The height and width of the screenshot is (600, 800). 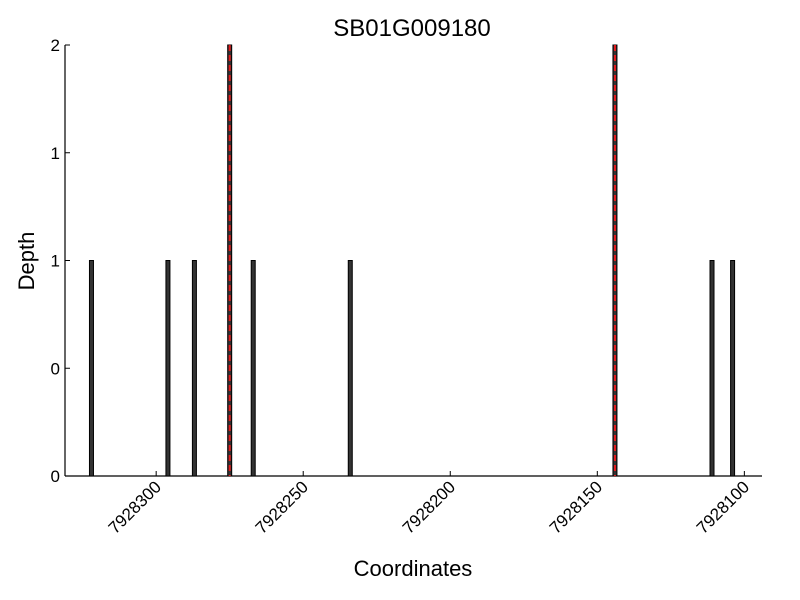 What do you see at coordinates (723, 507) in the screenshot?
I see `x-tick-label: 7928100` at bounding box center [723, 507].